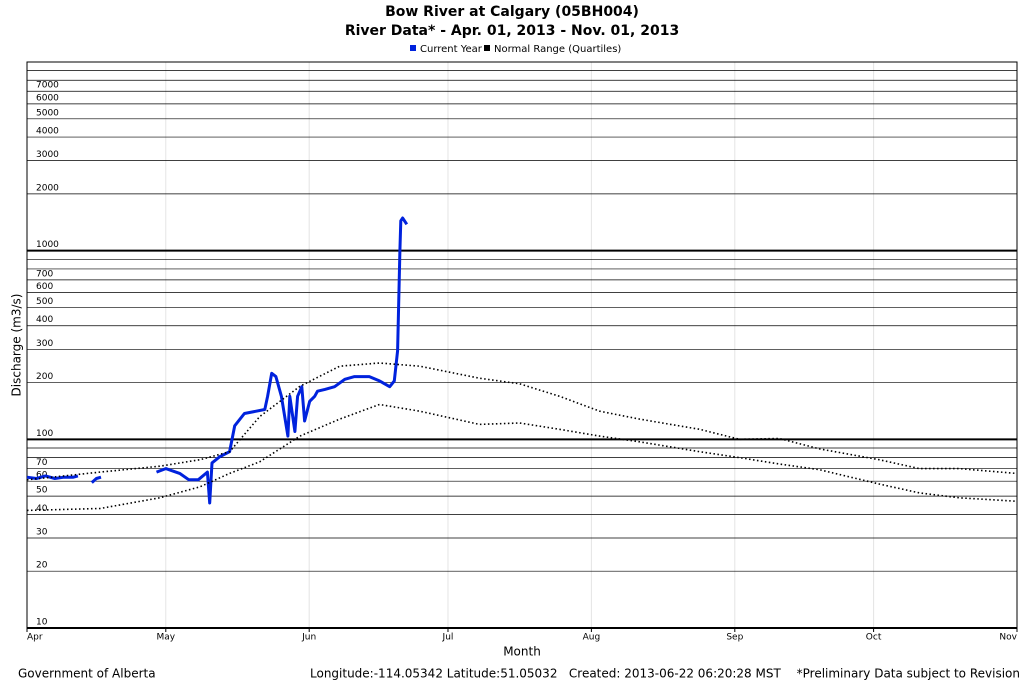 Image resolution: width=1024 pixels, height=683 pixels. What do you see at coordinates (42, 532) in the screenshot?
I see `y-tick-label: 30` at bounding box center [42, 532].